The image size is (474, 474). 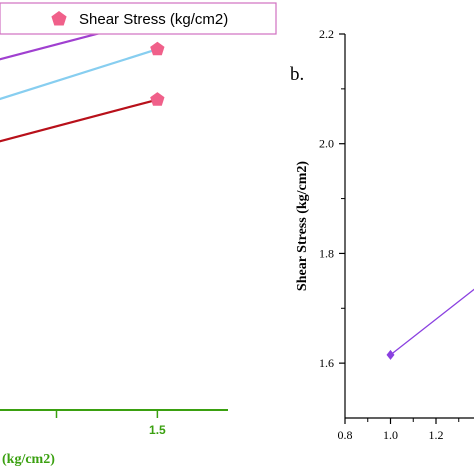 What do you see at coordinates (326, 34) in the screenshot?
I see `right-y-tick-label-3: 2.2` at bounding box center [326, 34].